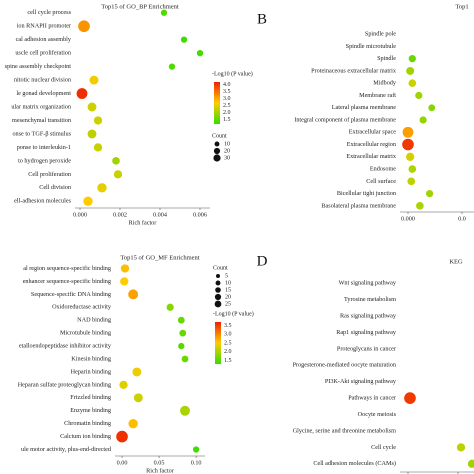 This screenshot has height=474, width=474. I want to click on size-legend-label: 30, so click(227, 158).